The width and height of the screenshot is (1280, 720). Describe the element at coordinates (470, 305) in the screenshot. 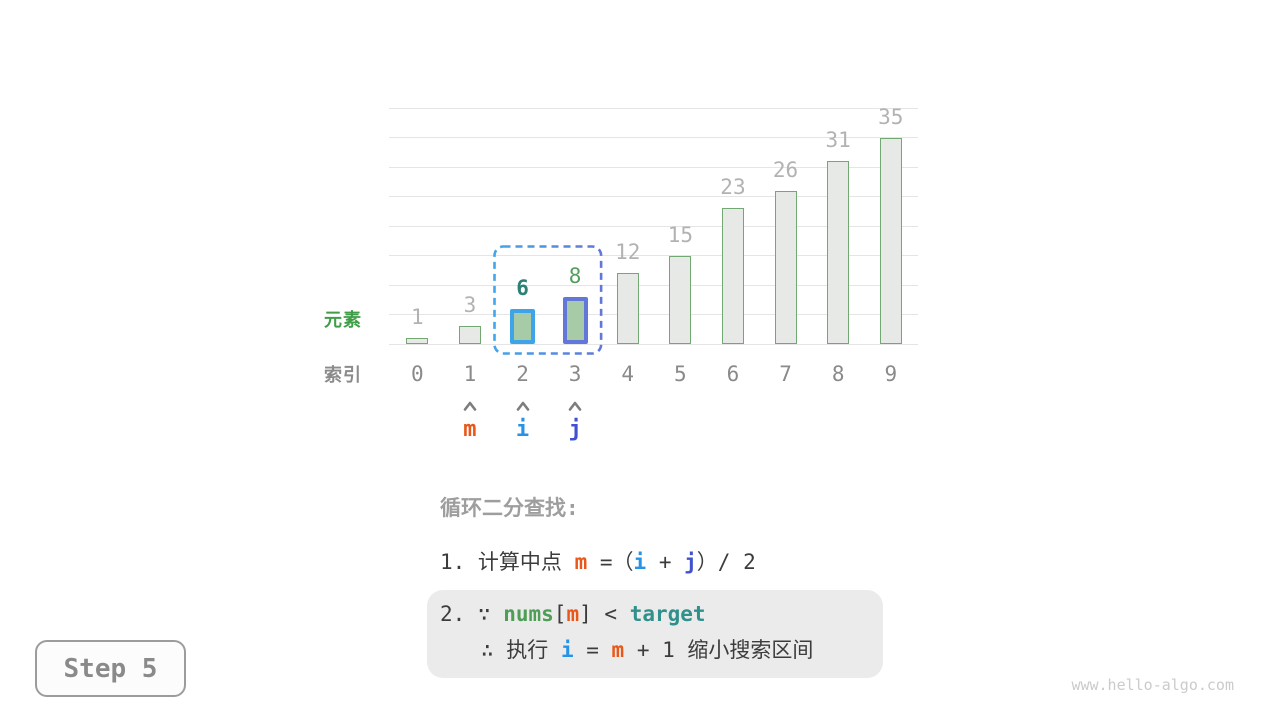

I see `bar-value-label-1: 3` at that location.